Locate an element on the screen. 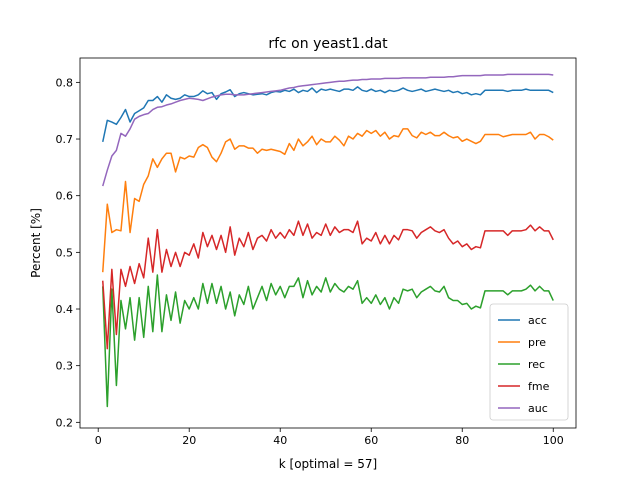 This screenshot has width=640, height=484. legend-box is located at coordinates (529, 362).